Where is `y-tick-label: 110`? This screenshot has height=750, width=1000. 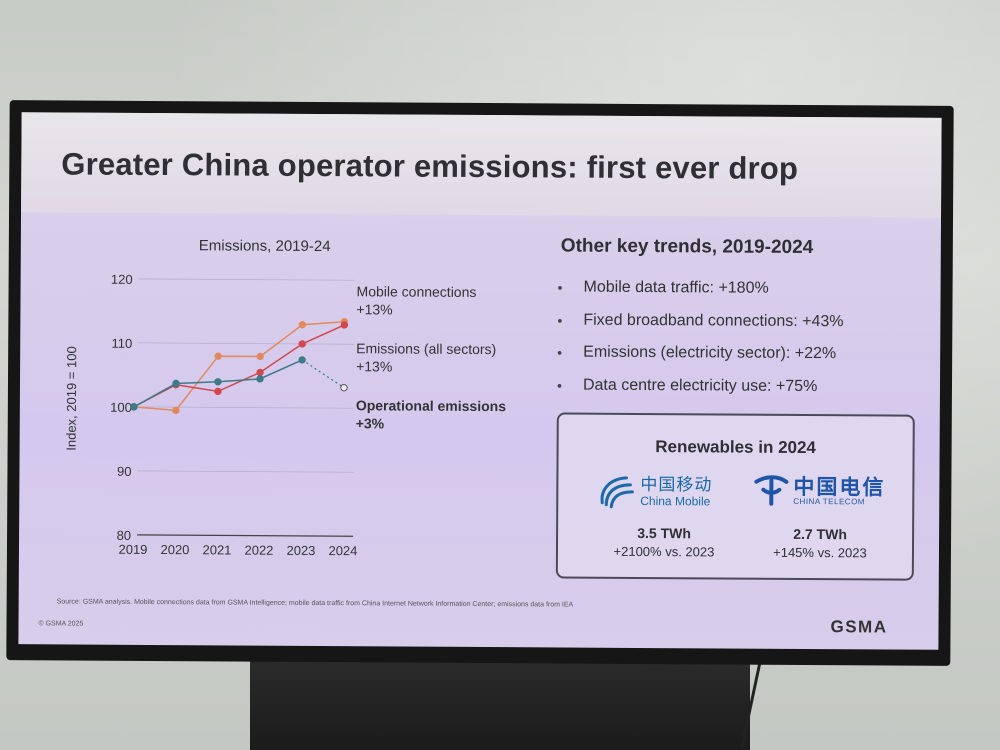 y-tick-label: 110 is located at coordinates (121, 343).